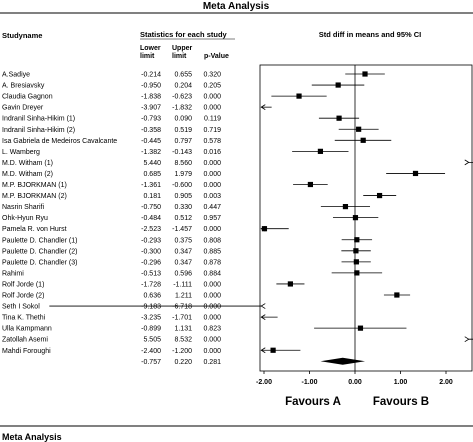 The height and width of the screenshot is (442, 473). What do you see at coordinates (27, 163) in the screenshot?
I see `study-name: M.D. Witham (1)` at bounding box center [27, 163].